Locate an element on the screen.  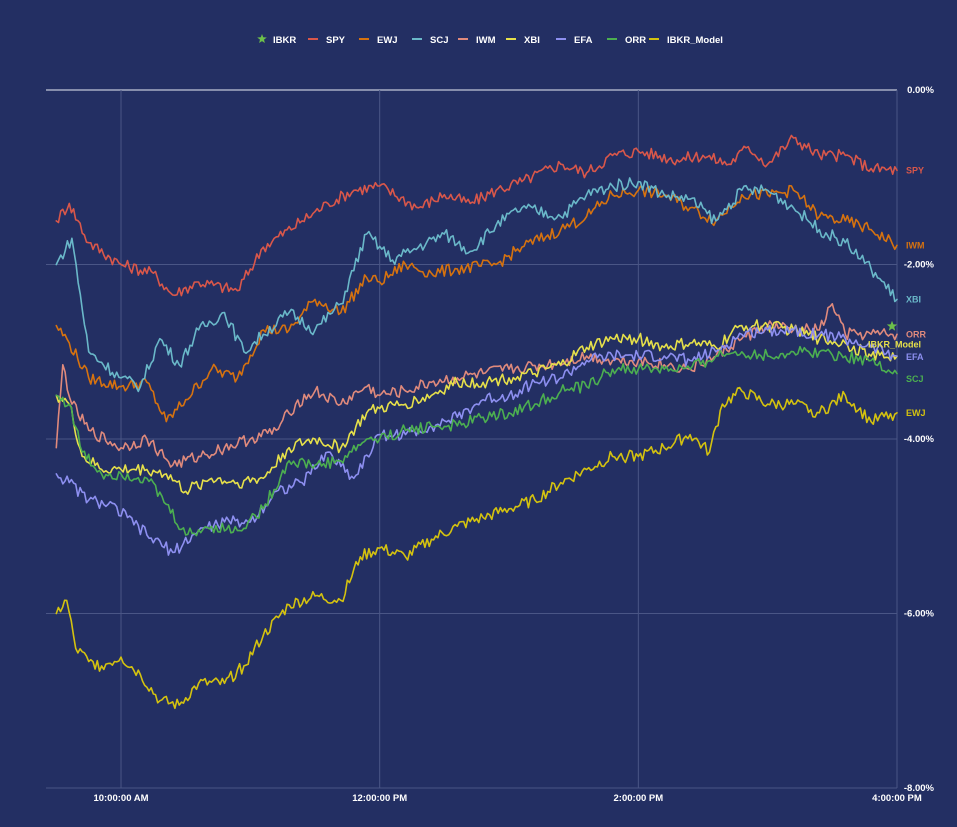
legend: IBKR SPY EWJ SCJ IWM XBI EFA ORR IBKR_Model is located at coordinates (490, 40).